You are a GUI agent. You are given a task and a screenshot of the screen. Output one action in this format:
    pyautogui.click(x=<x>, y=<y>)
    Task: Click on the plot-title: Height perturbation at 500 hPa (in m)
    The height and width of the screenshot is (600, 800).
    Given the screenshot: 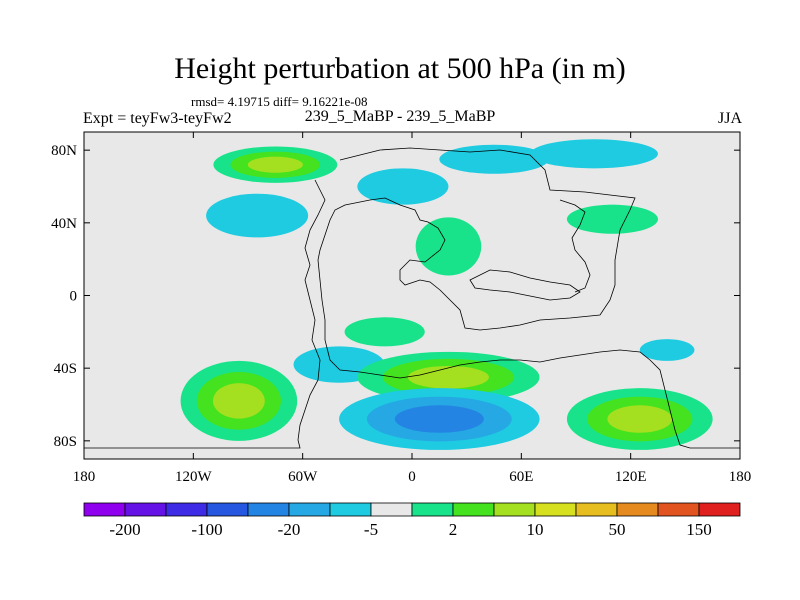 What is the action you would take?
    pyautogui.click(x=400, y=68)
    